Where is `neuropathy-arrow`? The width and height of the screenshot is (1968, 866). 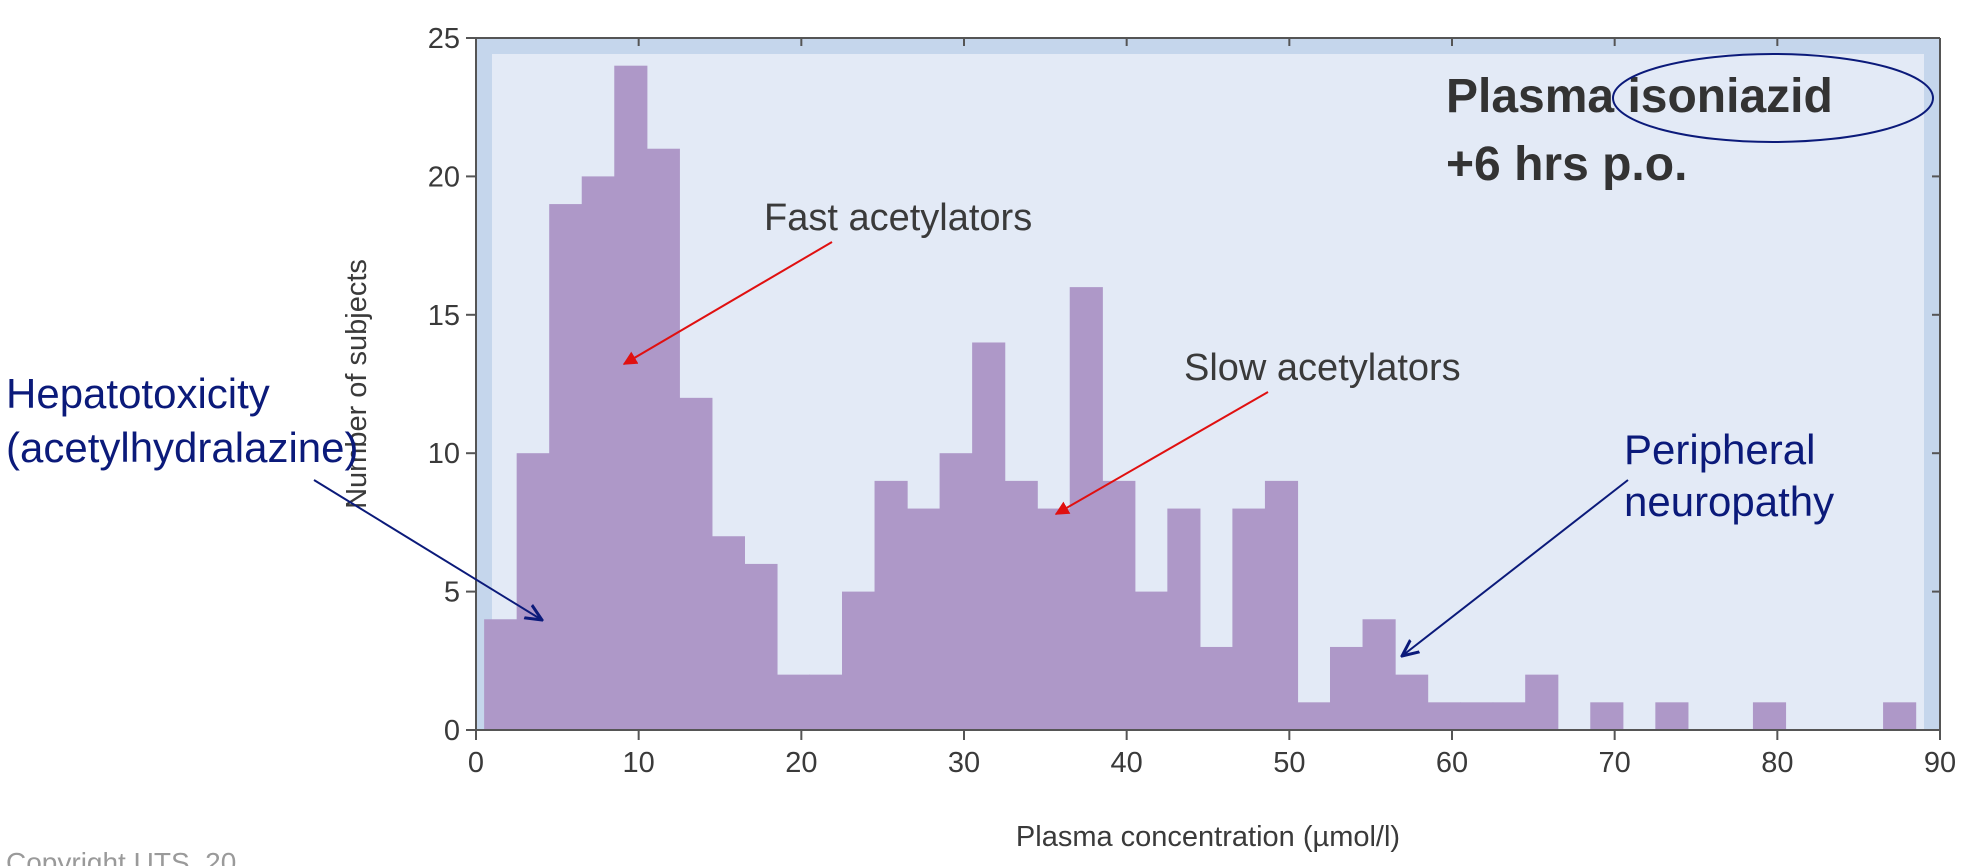
neuropathy-arrow is located at coordinates (1515, 567).